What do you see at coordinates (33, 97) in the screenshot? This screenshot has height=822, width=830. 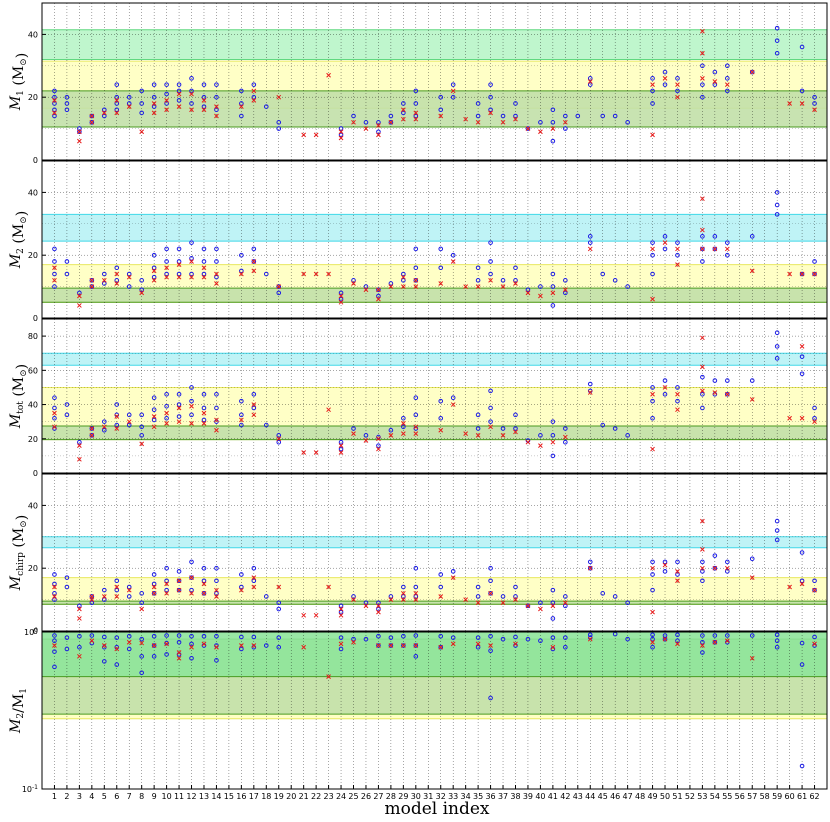 I see `y-tick-label: 20` at bounding box center [33, 97].